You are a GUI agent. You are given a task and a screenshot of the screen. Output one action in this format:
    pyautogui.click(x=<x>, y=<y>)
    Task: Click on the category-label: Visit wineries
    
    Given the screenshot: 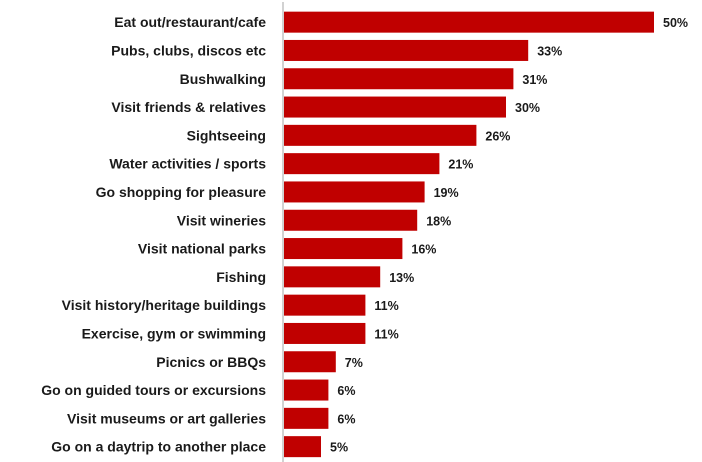 What is the action you would take?
    pyautogui.click(x=221, y=220)
    